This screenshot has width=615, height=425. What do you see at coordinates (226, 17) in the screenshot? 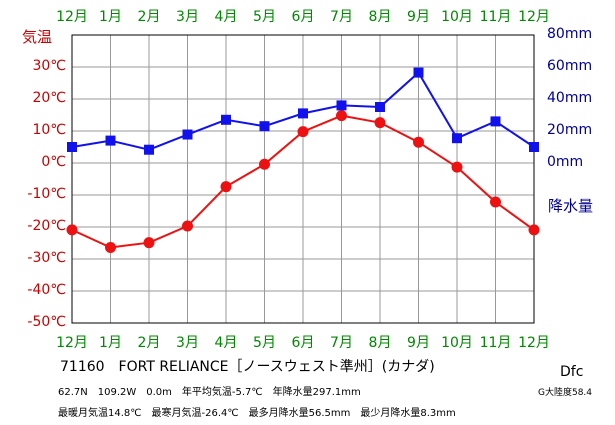
I see `month-label-top: 4月` at bounding box center [226, 17].